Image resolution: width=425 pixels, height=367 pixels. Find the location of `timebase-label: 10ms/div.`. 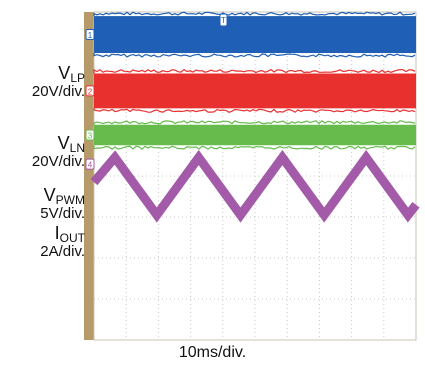

timebase-label: 10ms/div. is located at coordinates (212, 352).